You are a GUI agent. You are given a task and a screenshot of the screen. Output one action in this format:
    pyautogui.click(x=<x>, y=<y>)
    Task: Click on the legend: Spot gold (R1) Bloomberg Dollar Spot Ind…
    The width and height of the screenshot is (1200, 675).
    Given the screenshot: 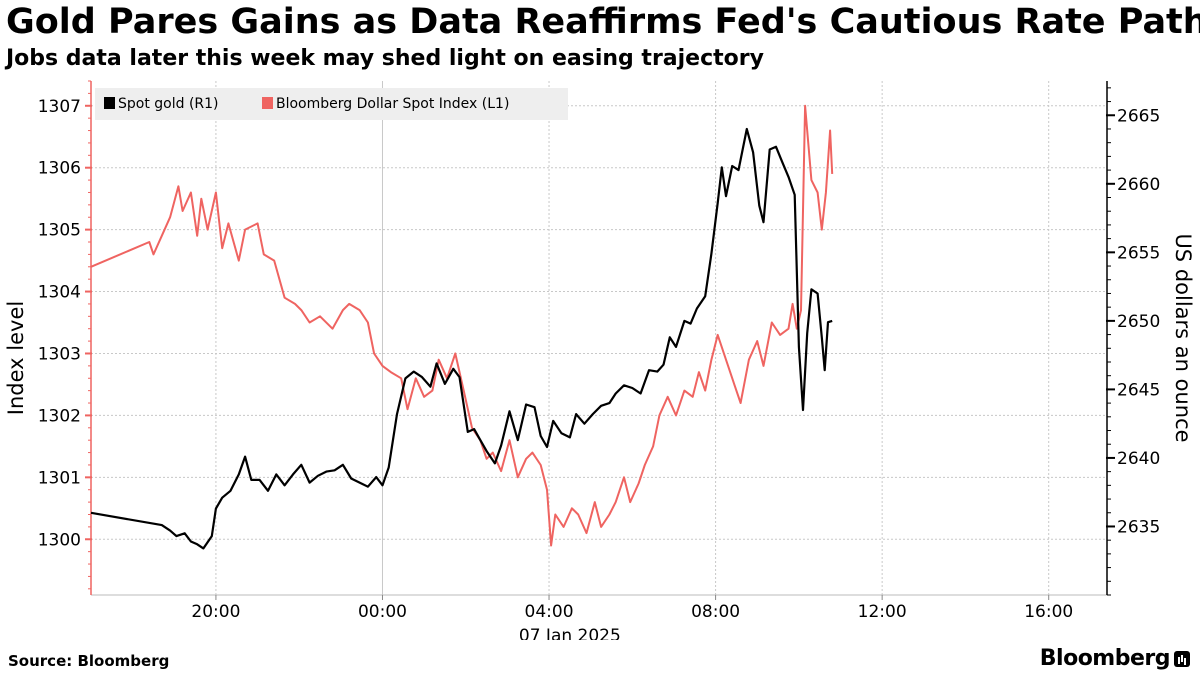 What is the action you would take?
    pyautogui.click(x=331, y=104)
    